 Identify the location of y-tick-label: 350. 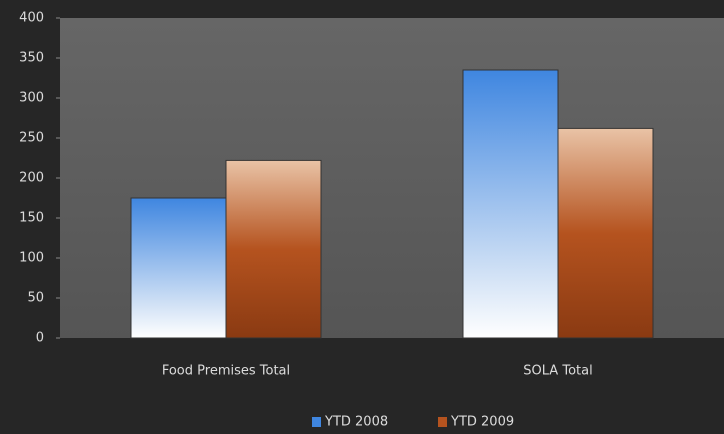
(31, 58).